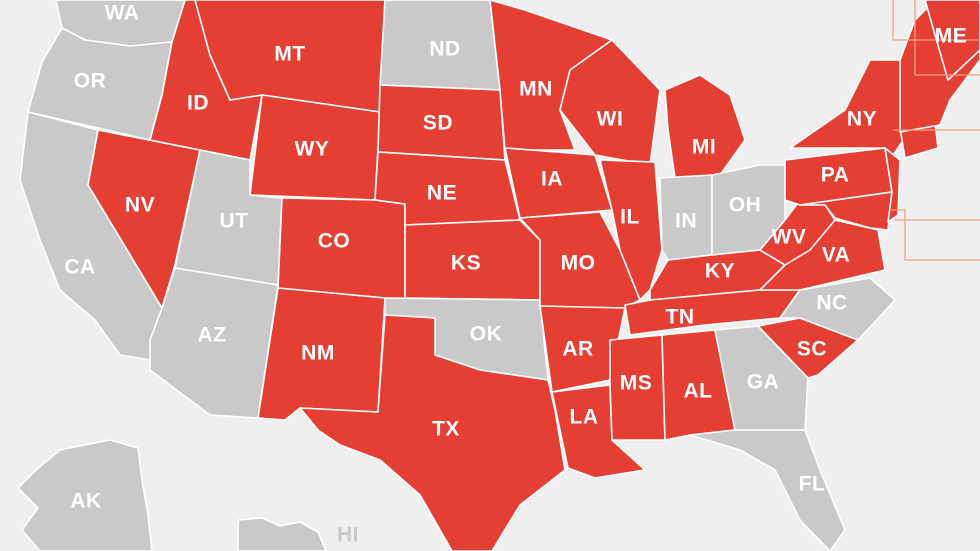 The height and width of the screenshot is (551, 980). I want to click on state-label-IN: IN, so click(686, 221).